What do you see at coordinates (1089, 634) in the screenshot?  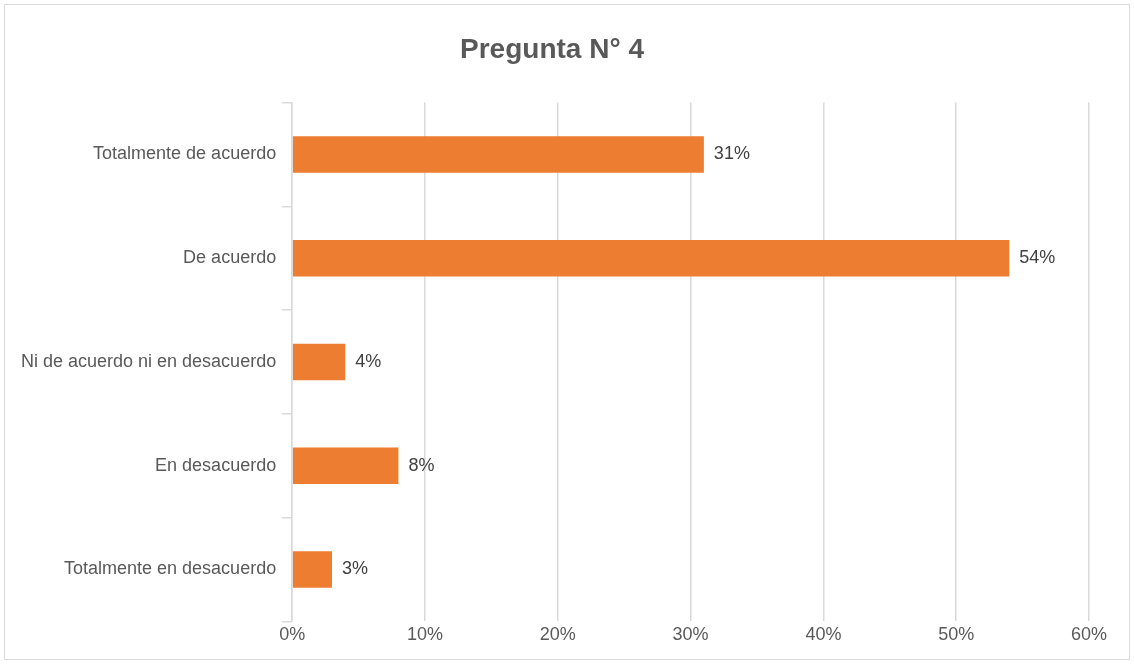 I see `x-tick-label: 60%` at bounding box center [1089, 634].